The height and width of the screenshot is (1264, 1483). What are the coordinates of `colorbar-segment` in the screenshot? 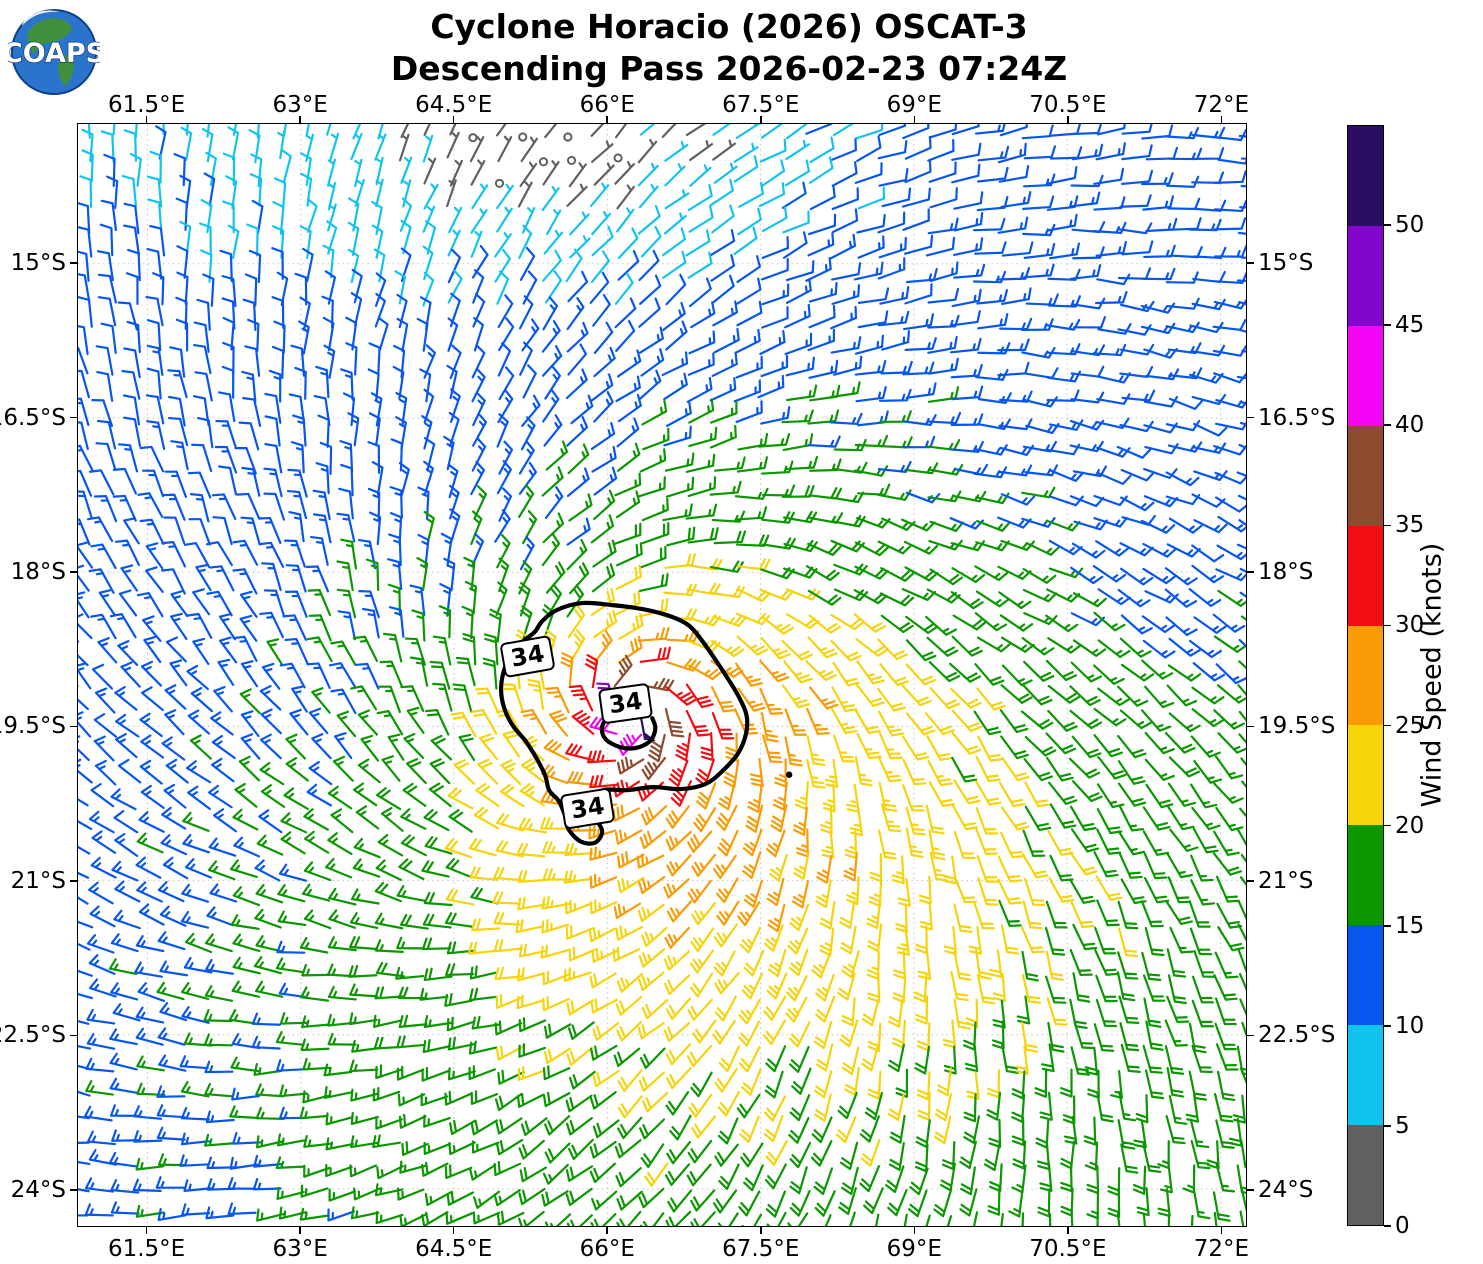 It's located at (1365, 775).